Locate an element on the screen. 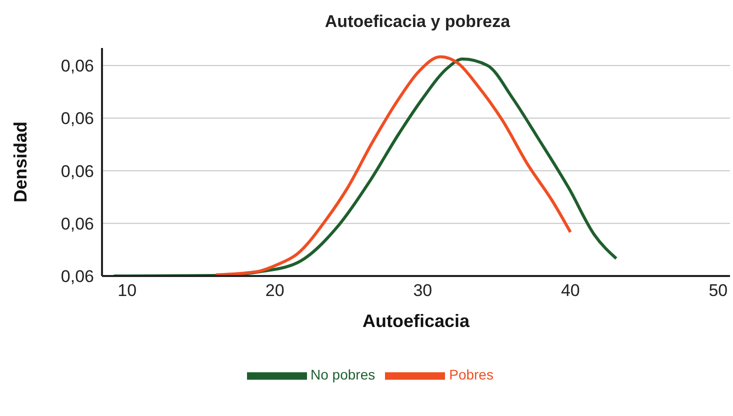 This screenshot has height=416, width=733. x-tick-label: 10 is located at coordinates (127, 290).